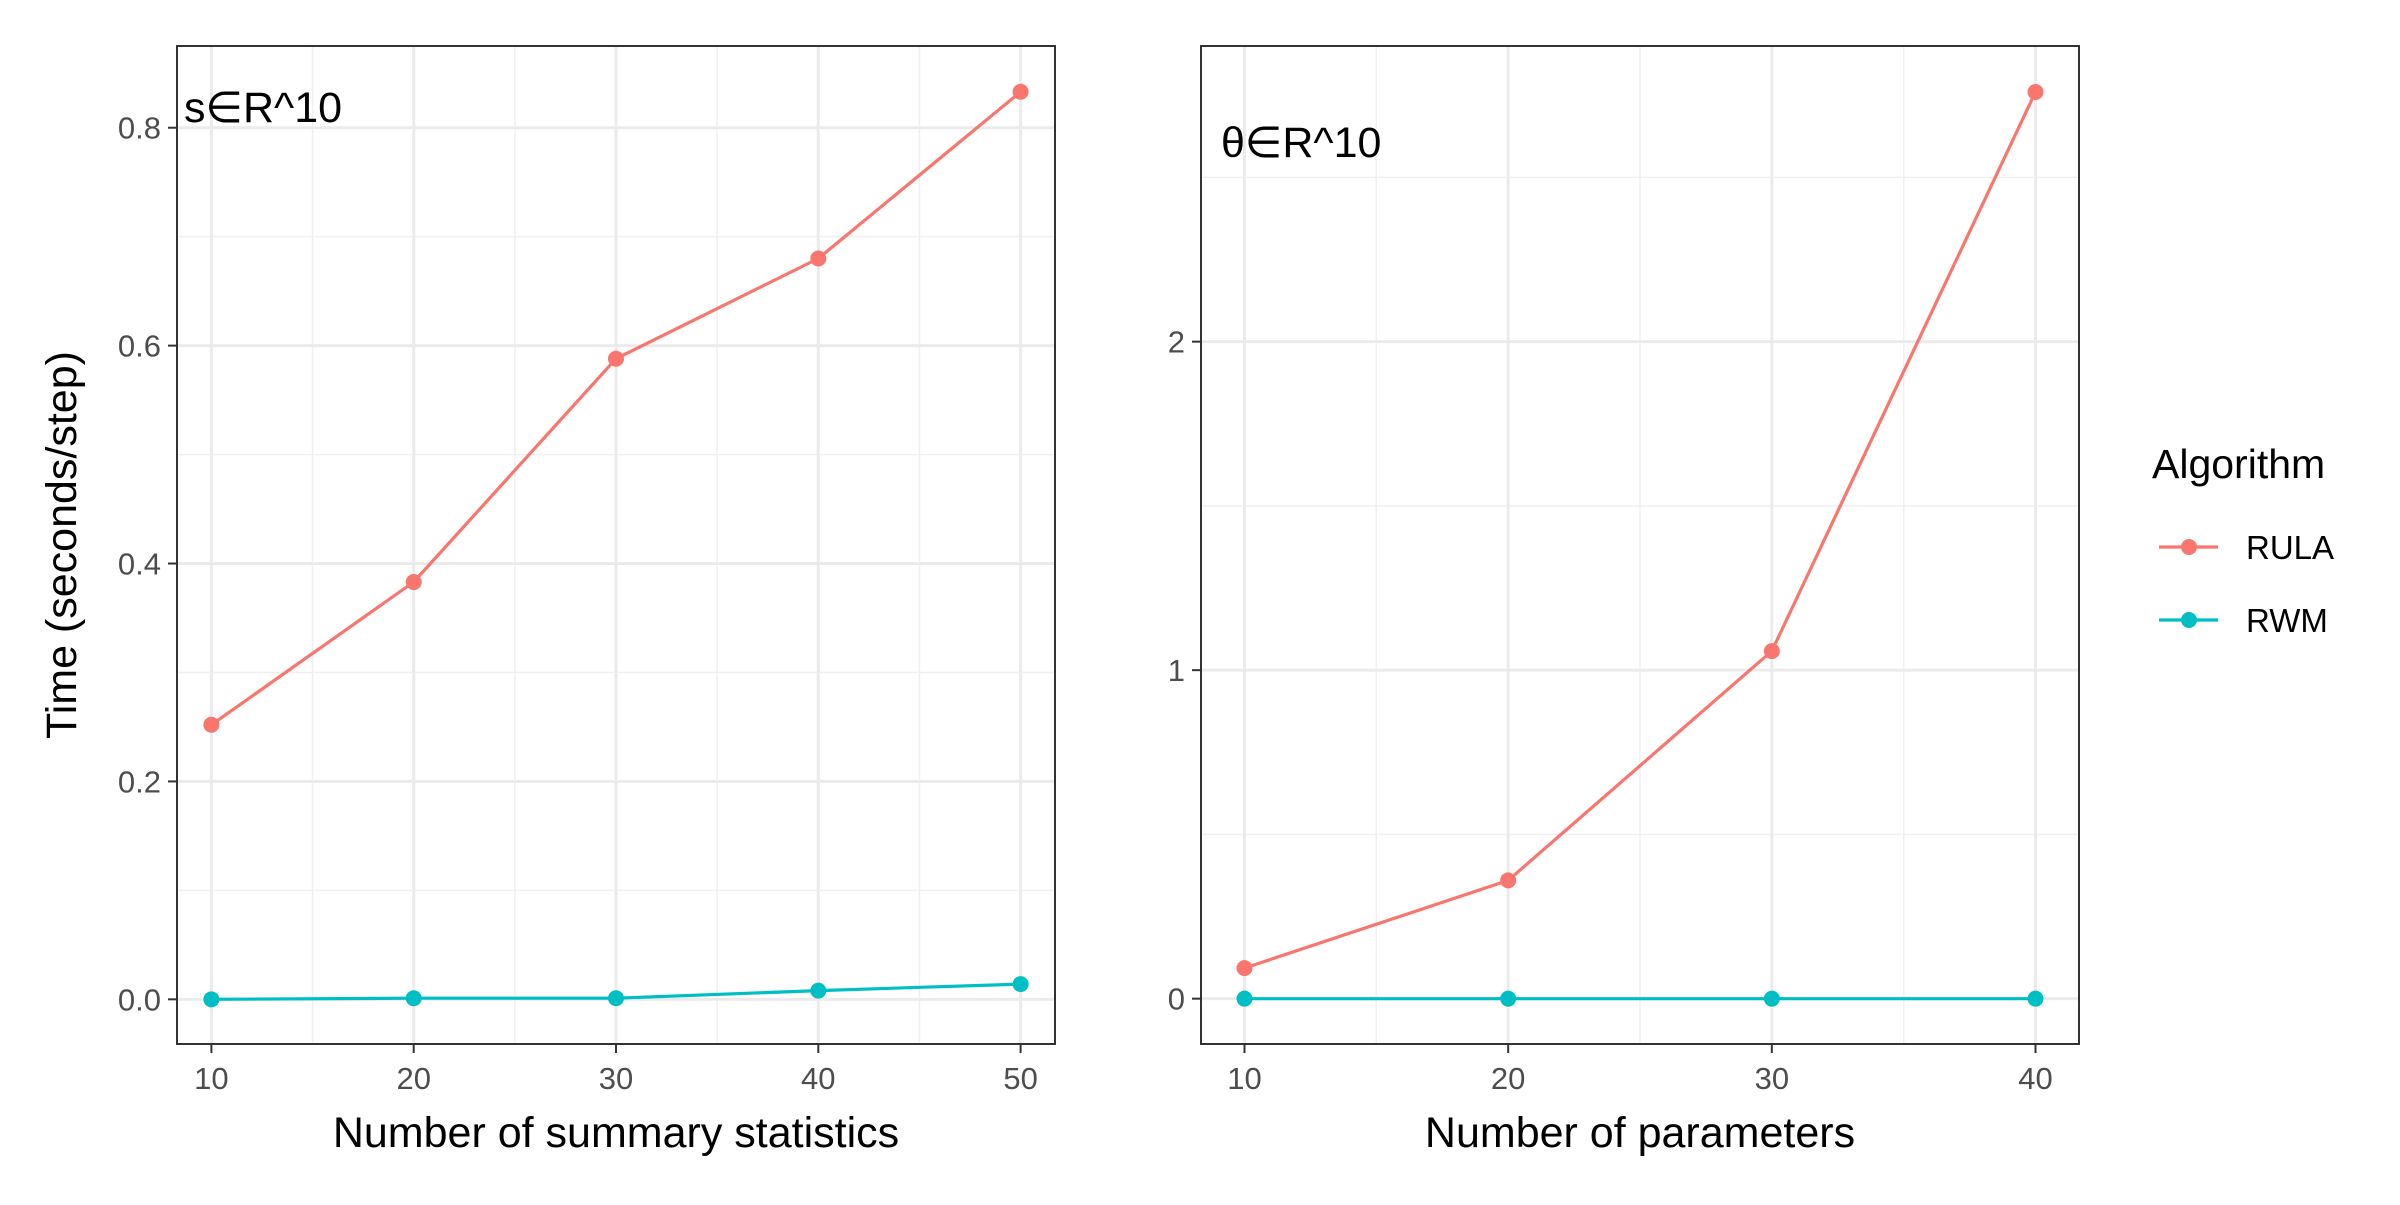  I want to click on legend-key-point-rwm, so click(2189, 620).